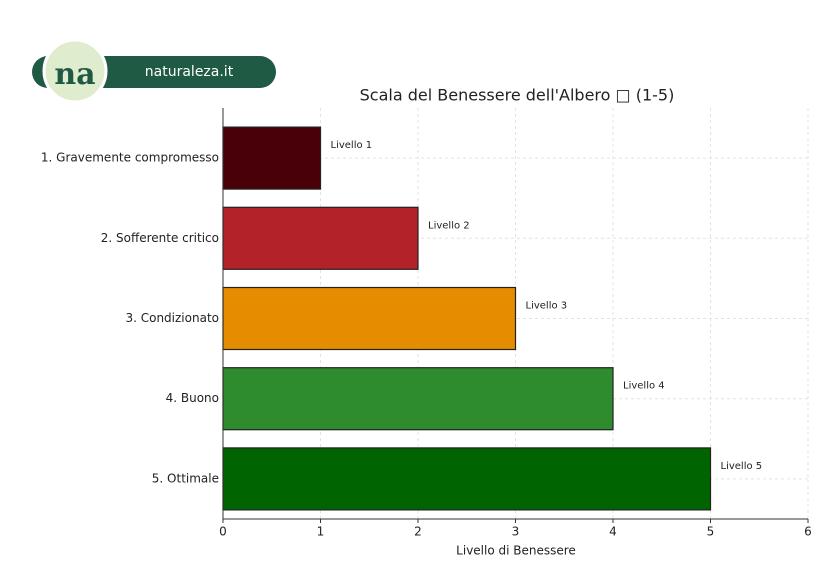  Describe the element at coordinates (517, 95) in the screenshot. I see `chart-title: Scala del Benessere dell'Albero □ (1-5)` at that location.